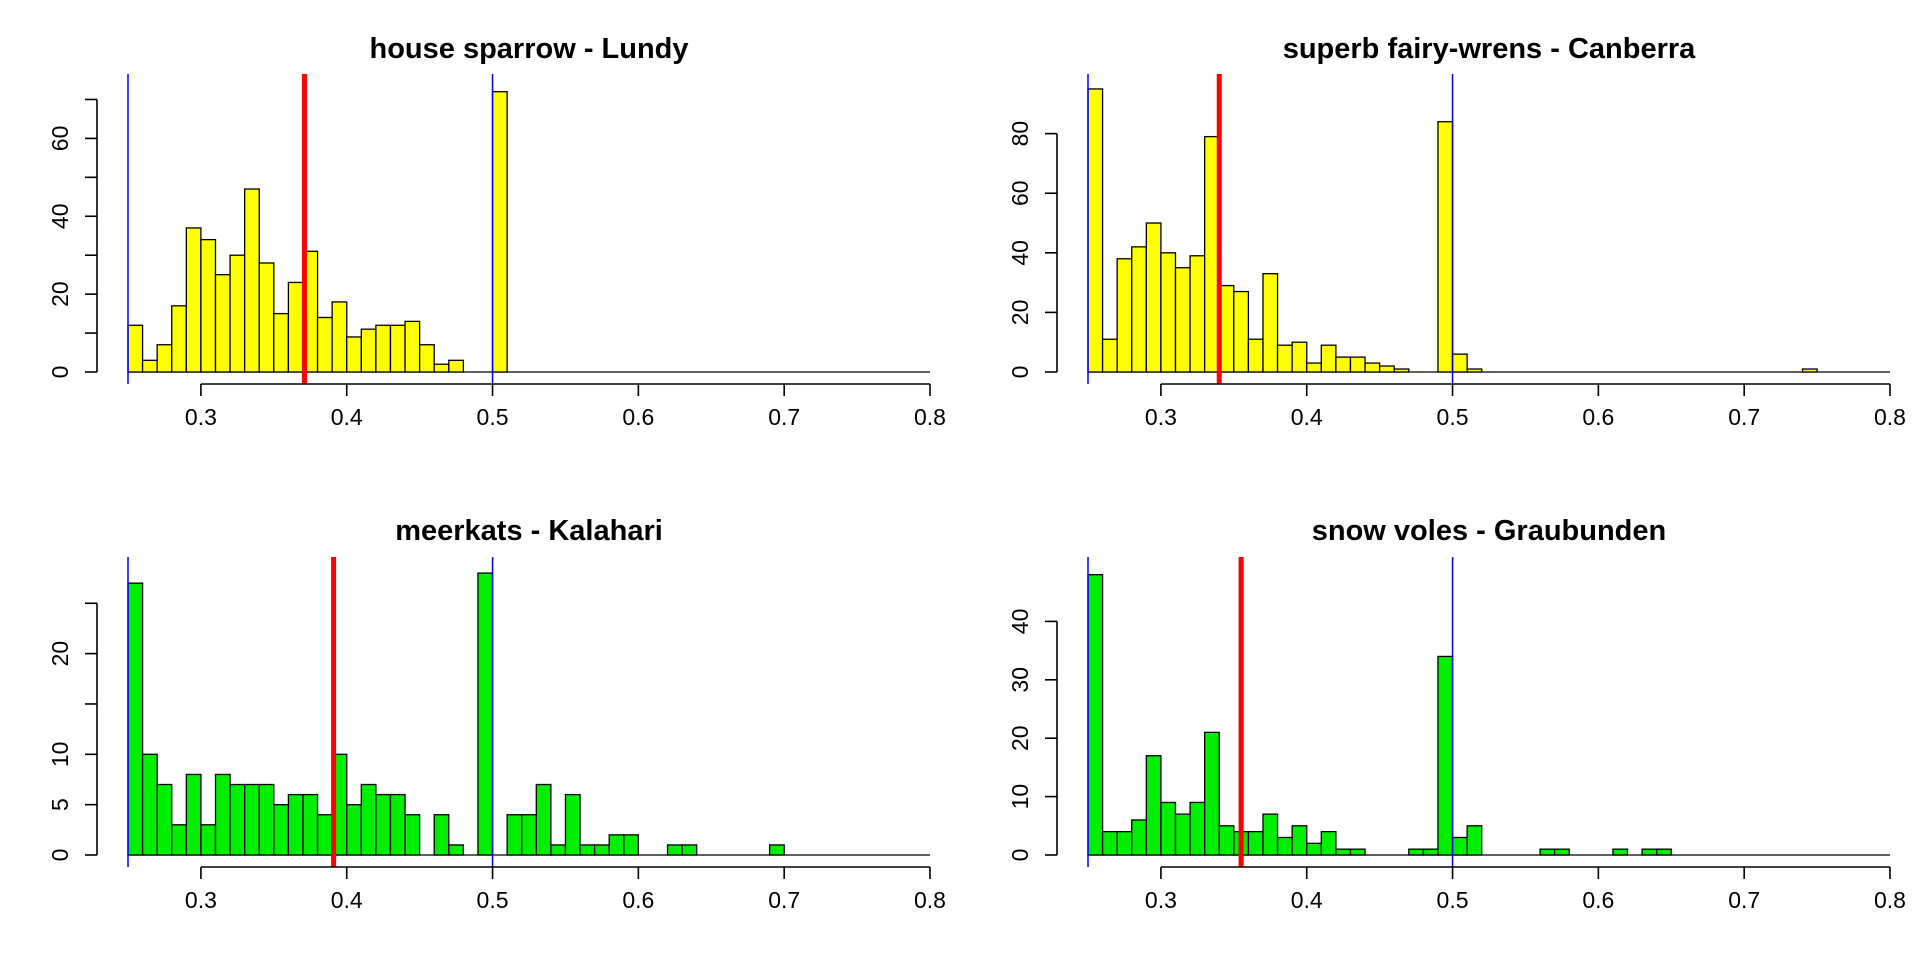 This screenshot has width=1920, height=960. Describe the element at coordinates (1020, 680) in the screenshot. I see `y-tick-label: 30` at that location.